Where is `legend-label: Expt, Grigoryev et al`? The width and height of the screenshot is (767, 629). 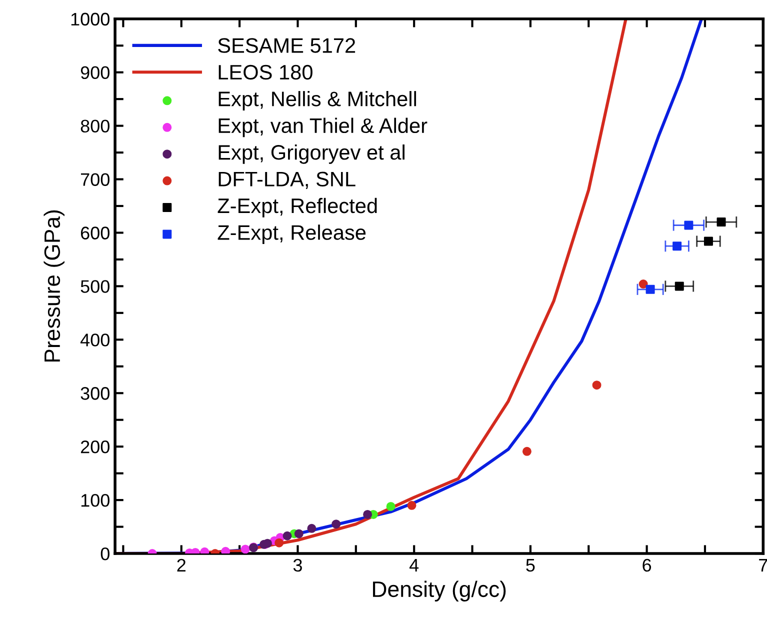
legend-label: Expt, Grigoryev et al is located at coordinates (311, 154).